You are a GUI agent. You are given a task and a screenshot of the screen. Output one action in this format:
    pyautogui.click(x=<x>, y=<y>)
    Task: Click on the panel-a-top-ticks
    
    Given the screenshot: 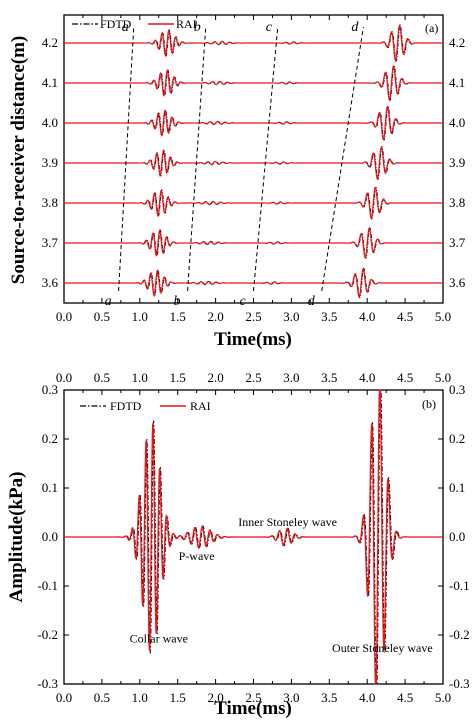 What is the action you would take?
    pyautogui.click(x=253, y=17)
    